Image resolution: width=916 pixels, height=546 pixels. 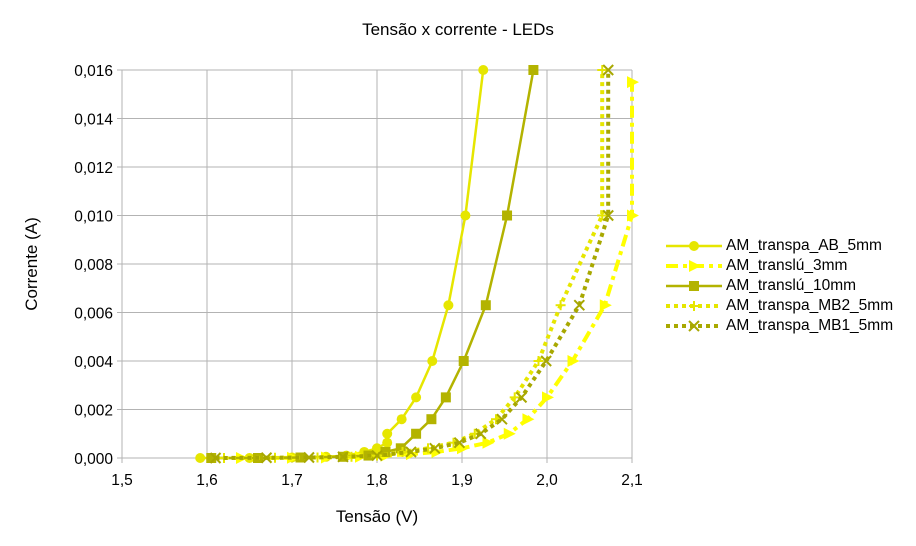 What do you see at coordinates (632, 480) in the screenshot?
I see `x-tick-label: 2,1` at bounding box center [632, 480].